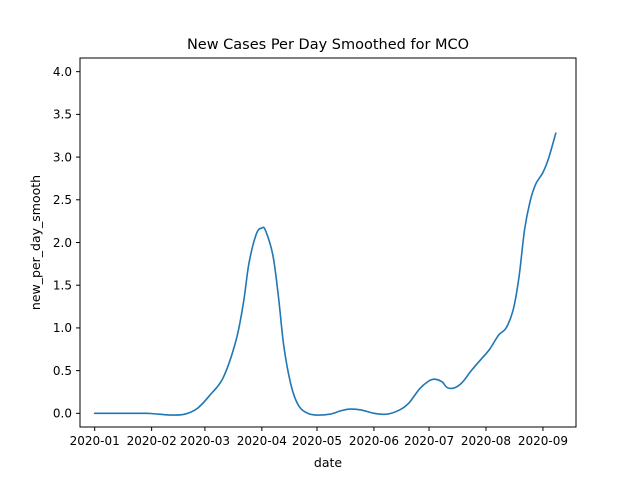  I want to click on y-tick-label: 2.5, so click(62, 200).